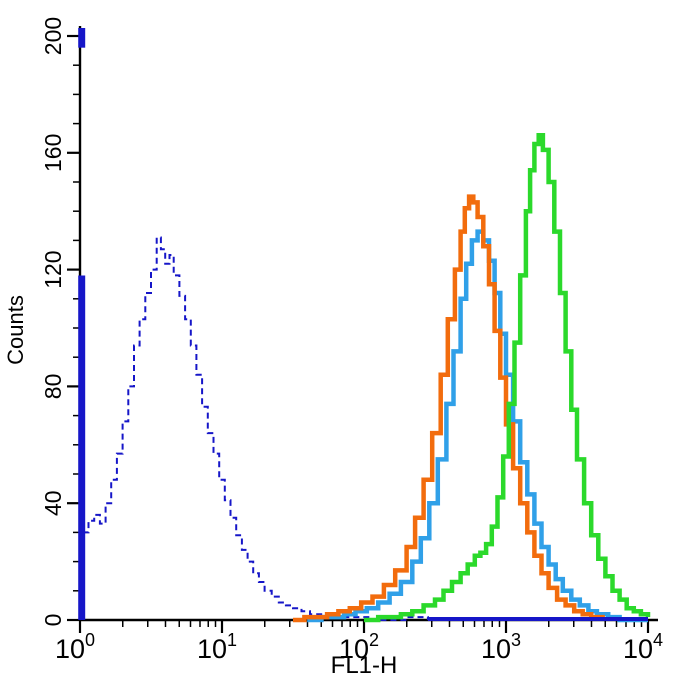 The height and width of the screenshot is (685, 680). Describe the element at coordinates (53, 36) in the screenshot. I see `y-tick-label: 200` at that location.